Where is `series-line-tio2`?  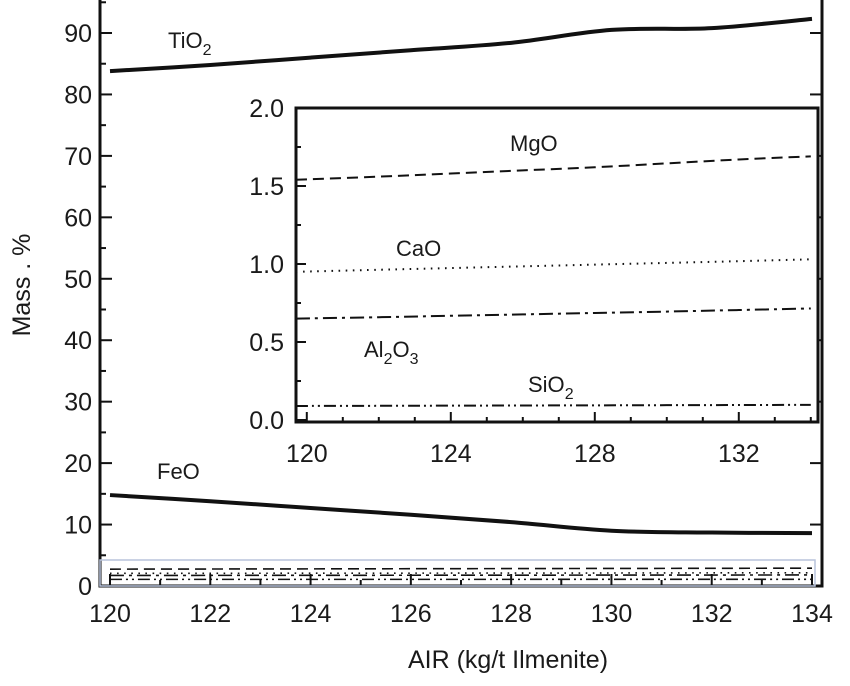 series-line-tio2 is located at coordinates (461, 45).